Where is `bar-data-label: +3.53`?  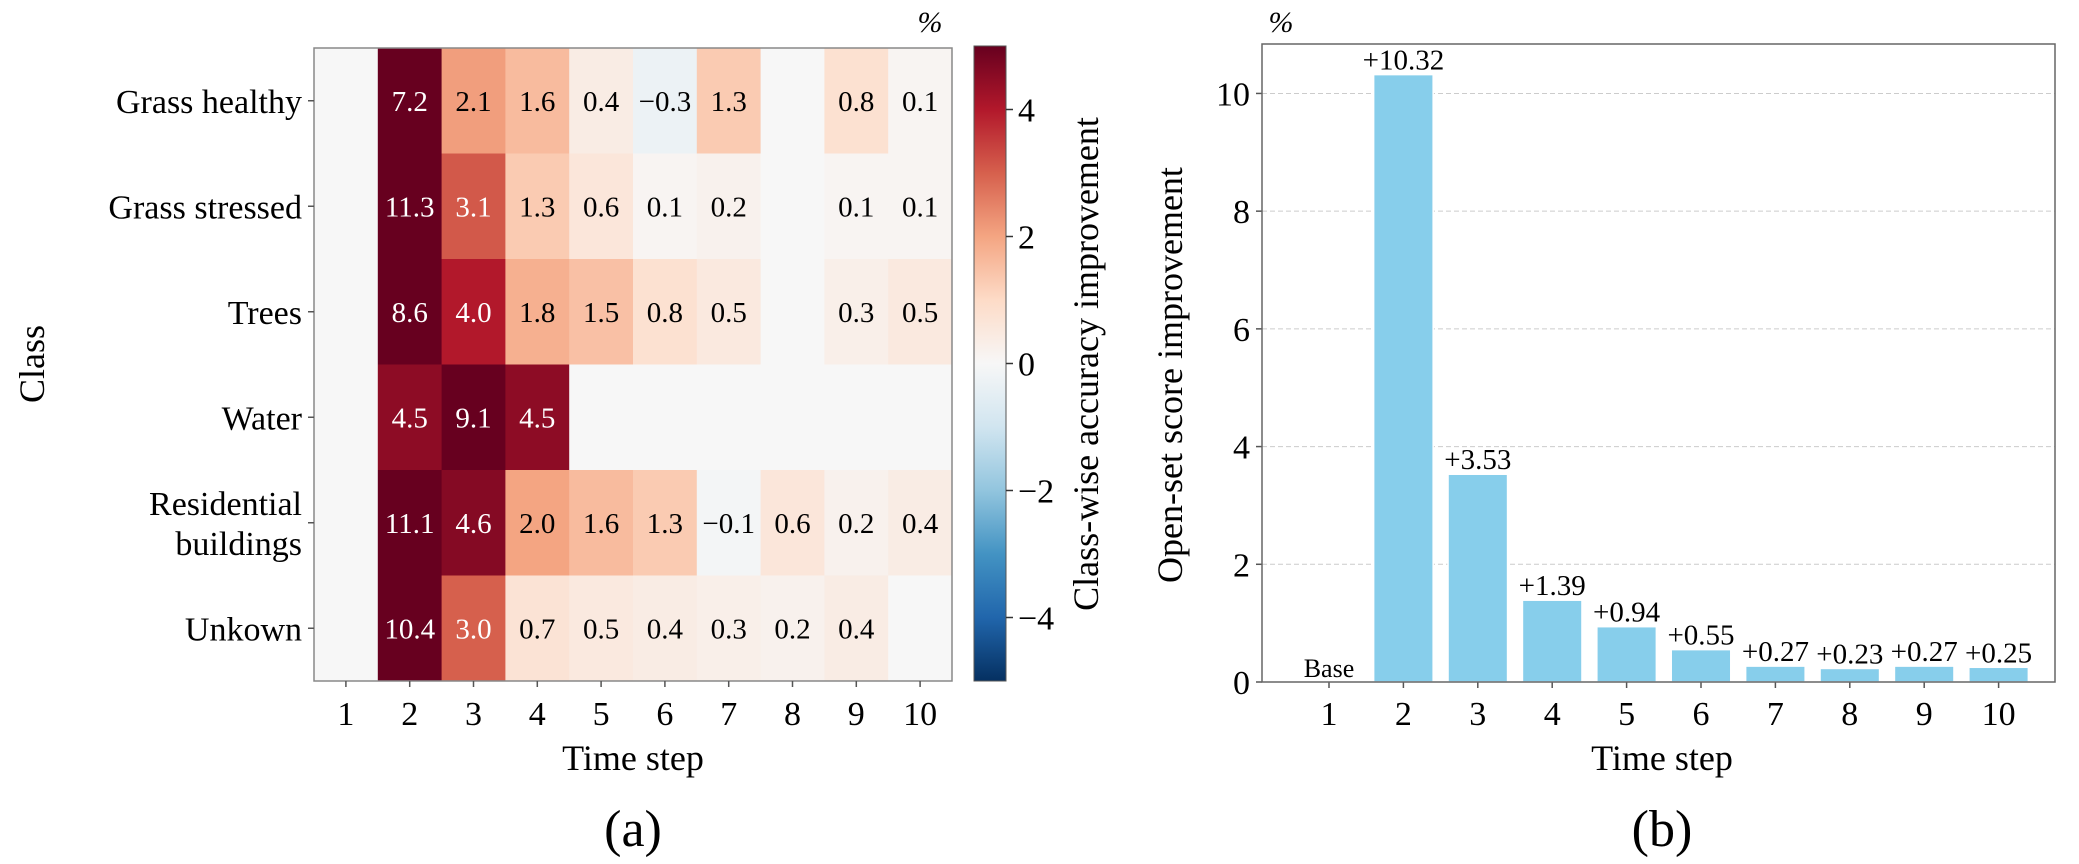 bar-data-label: +3.53 is located at coordinates (1477, 460).